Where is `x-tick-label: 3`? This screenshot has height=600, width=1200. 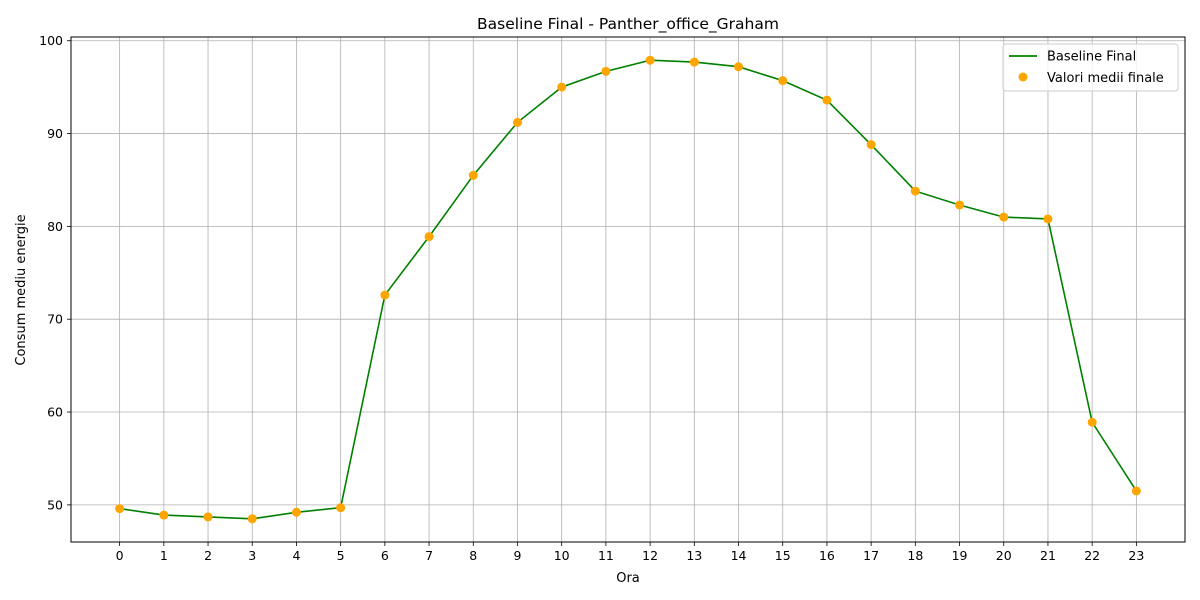 x-tick-label: 3 is located at coordinates (252, 555).